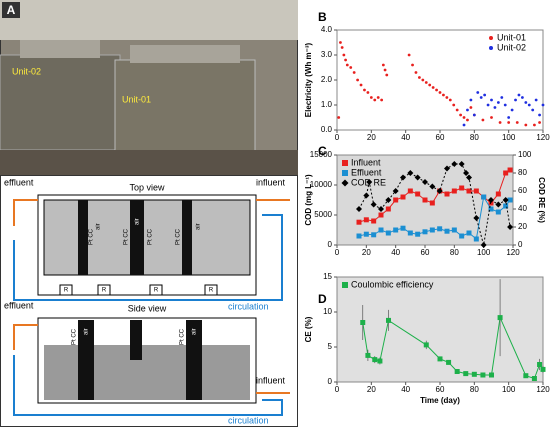 The image size is (550, 432). Describe the element at coordinates (440, 329) in the screenshot. I see `plot-area` at that location.